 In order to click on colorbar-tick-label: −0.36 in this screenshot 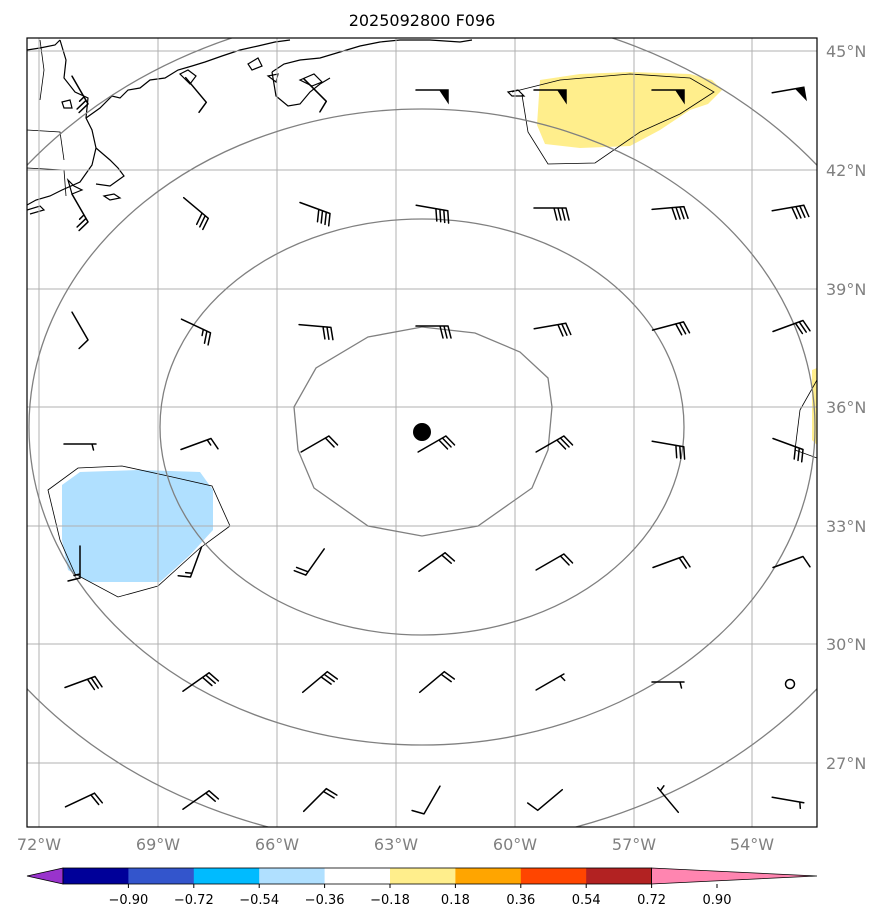, I will do `click(325, 900)`.